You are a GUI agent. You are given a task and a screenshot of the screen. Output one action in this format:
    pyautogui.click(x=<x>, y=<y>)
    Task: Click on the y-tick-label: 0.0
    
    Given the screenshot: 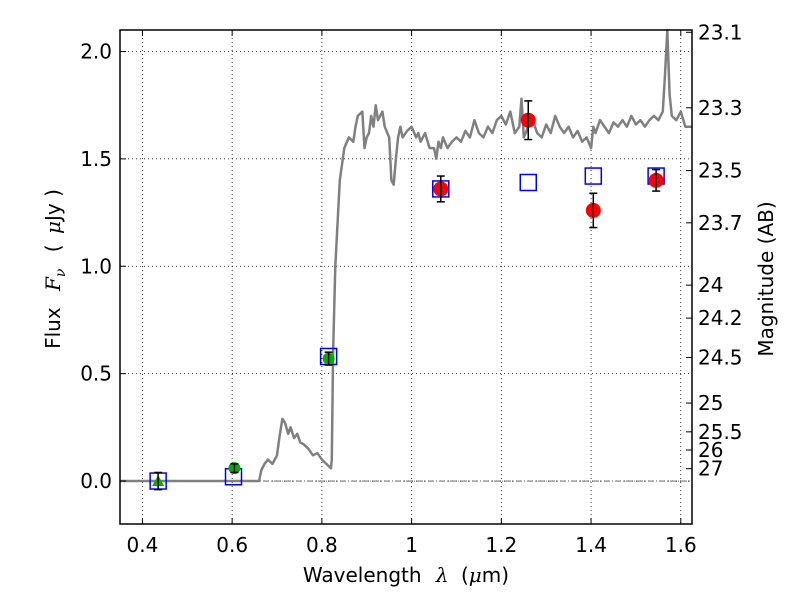 What is the action you would take?
    pyautogui.click(x=96, y=481)
    